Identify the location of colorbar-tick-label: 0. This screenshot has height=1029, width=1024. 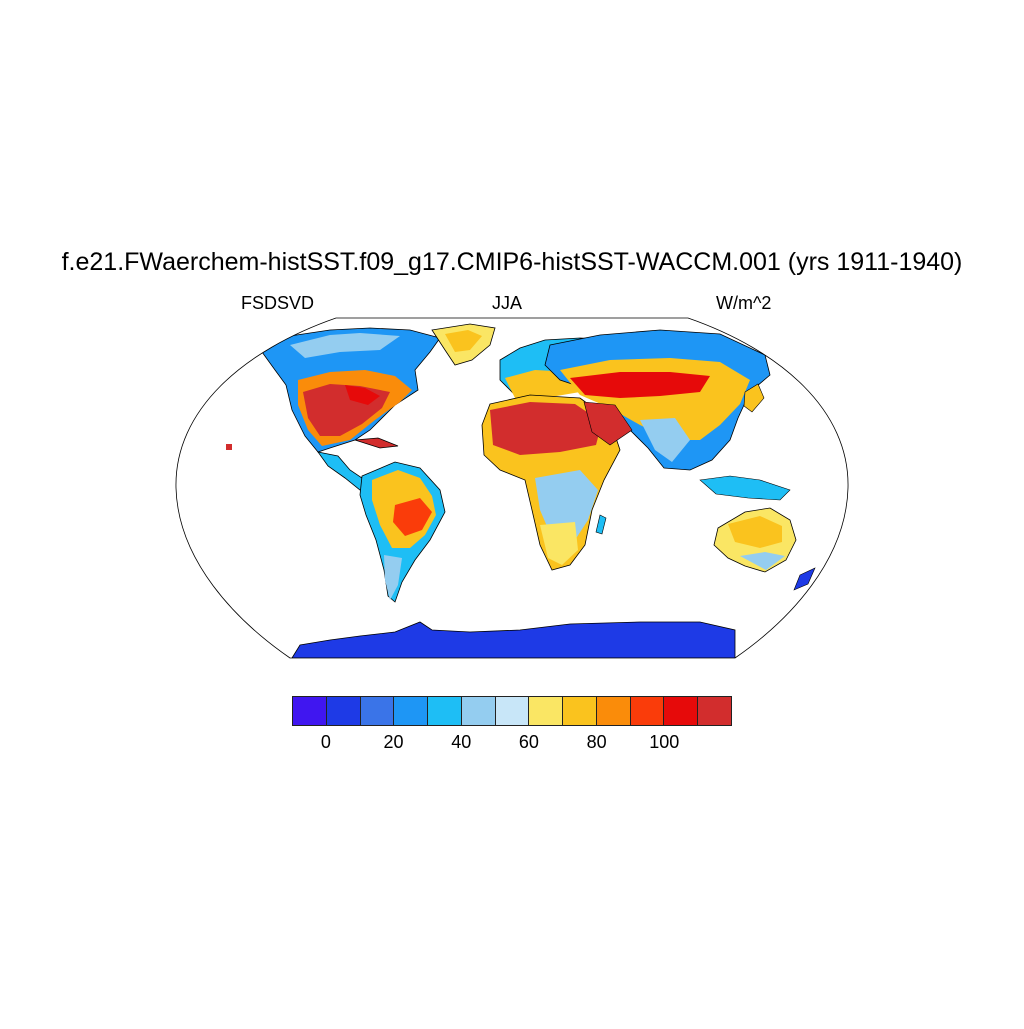
(325, 742).